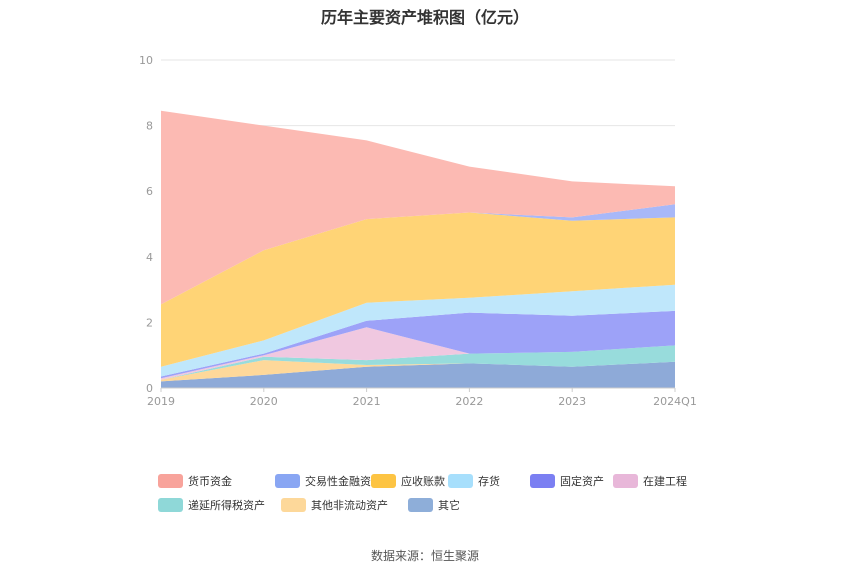 The width and height of the screenshot is (850, 575). What do you see at coordinates (665, 481) in the screenshot?
I see `legend-label: 在建工程` at bounding box center [665, 481].